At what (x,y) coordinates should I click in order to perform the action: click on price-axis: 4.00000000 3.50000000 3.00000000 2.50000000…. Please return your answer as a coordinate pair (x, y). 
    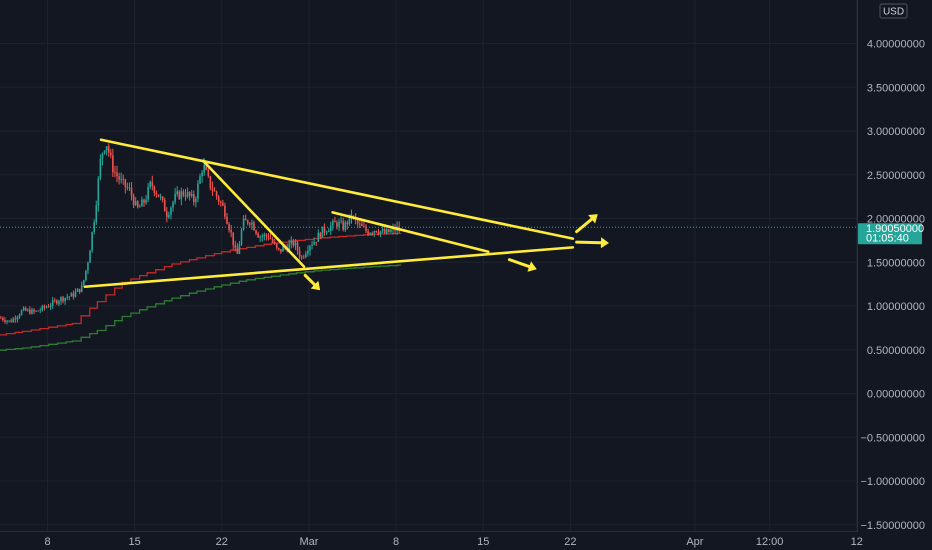
    Looking at the image, I should click on (892, 285).